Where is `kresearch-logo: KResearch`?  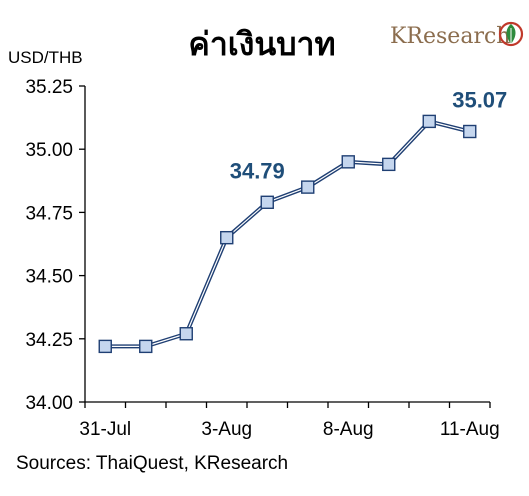
kresearch-logo: KResearch is located at coordinates (457, 35).